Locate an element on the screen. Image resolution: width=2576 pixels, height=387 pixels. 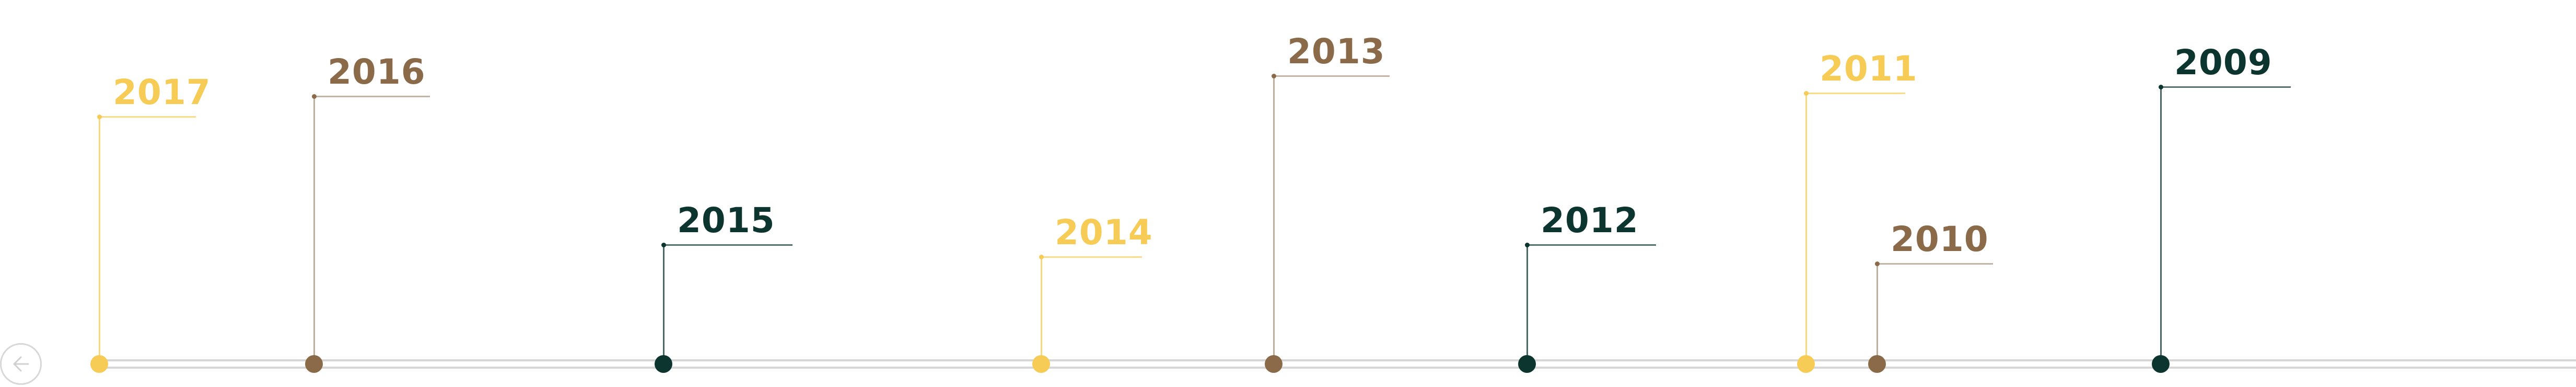
timeline-track is located at coordinates (1337, 364).